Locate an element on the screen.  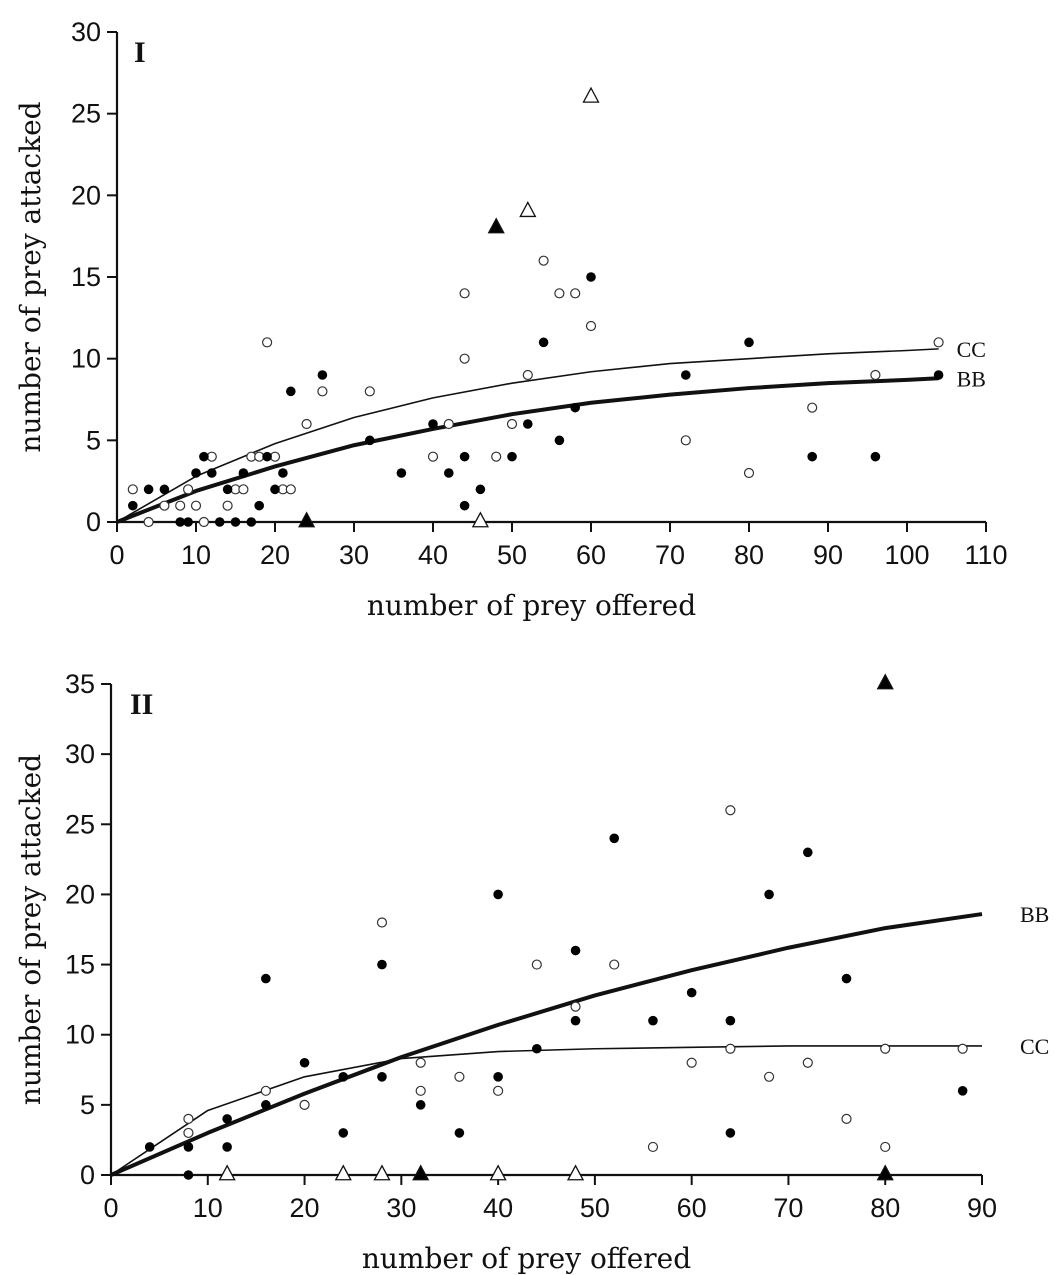
panel-i-x-axis-title: number of prey offered is located at coordinates (531, 605).